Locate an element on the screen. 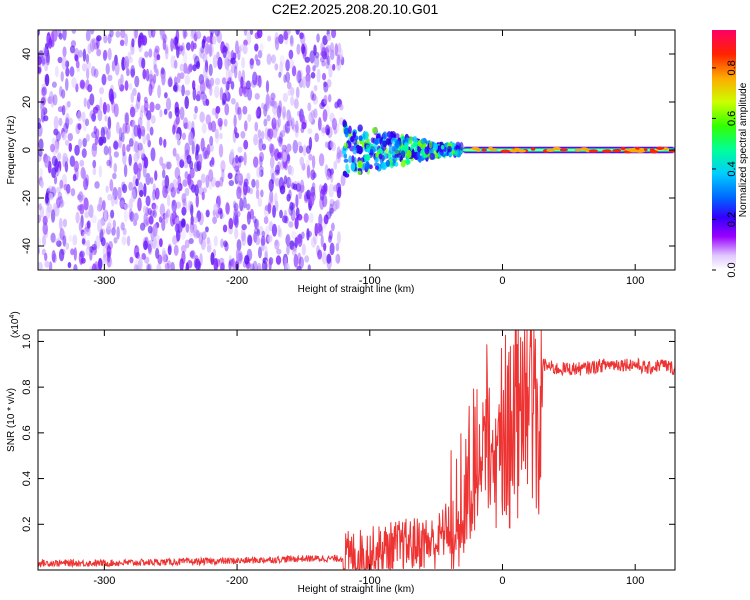 This screenshot has height=600, width=750. bottom-y-tick-label: 0.4 is located at coordinates (27, 478).